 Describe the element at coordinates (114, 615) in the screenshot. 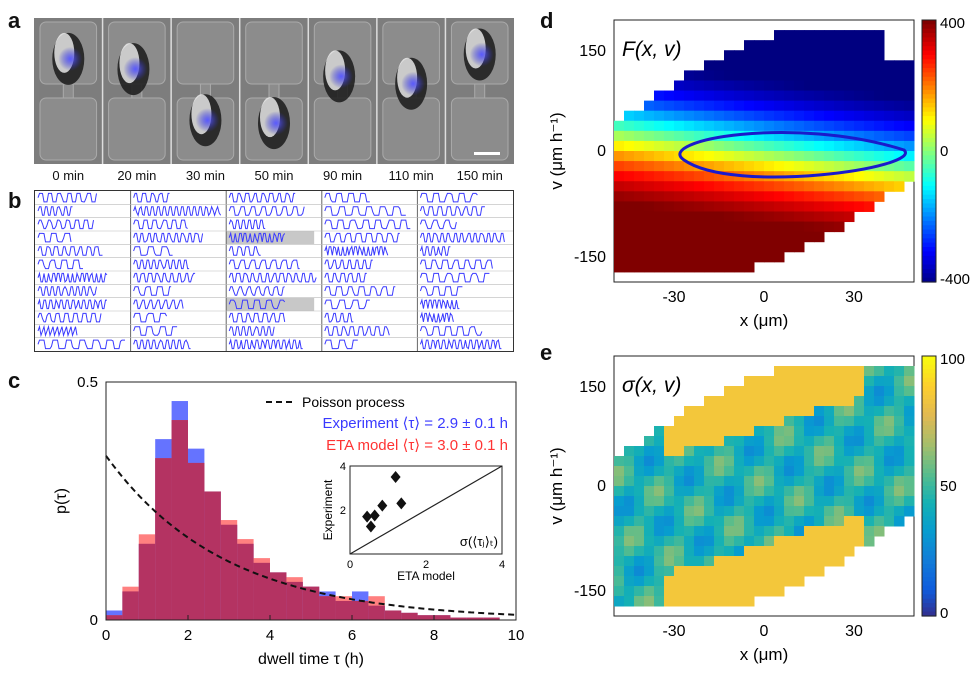

I see `bar-experiment` at that location.